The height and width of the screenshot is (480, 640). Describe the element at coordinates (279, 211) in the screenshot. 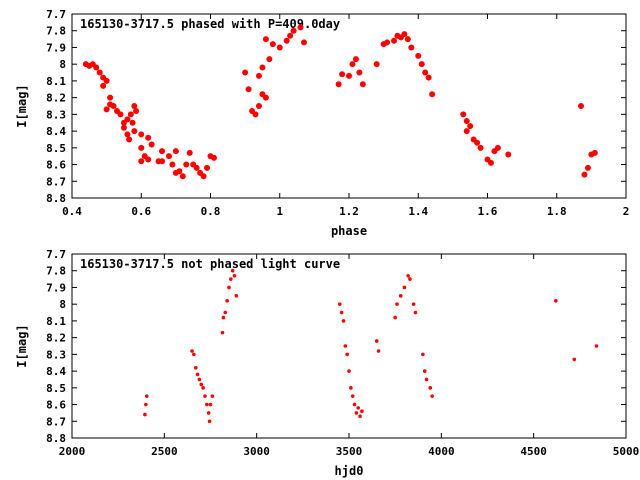

I see `x-tick-label: 1` at that location.